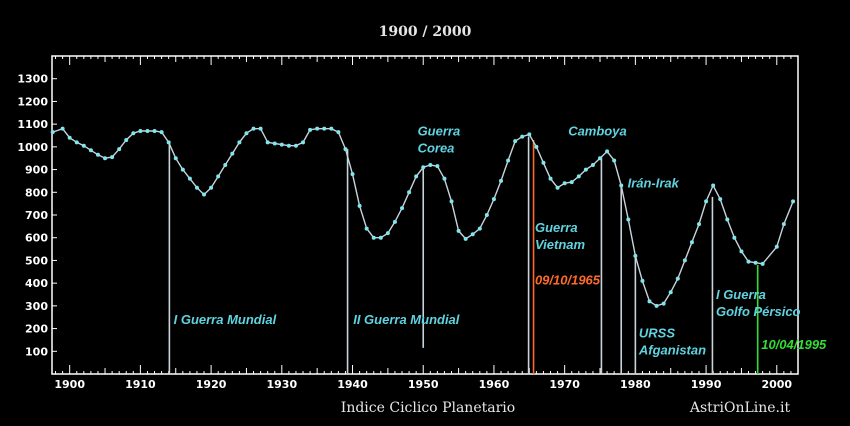 This screenshot has width=850, height=426. Describe the element at coordinates (140, 384) in the screenshot. I see `x-tick-label: 1910` at that location.